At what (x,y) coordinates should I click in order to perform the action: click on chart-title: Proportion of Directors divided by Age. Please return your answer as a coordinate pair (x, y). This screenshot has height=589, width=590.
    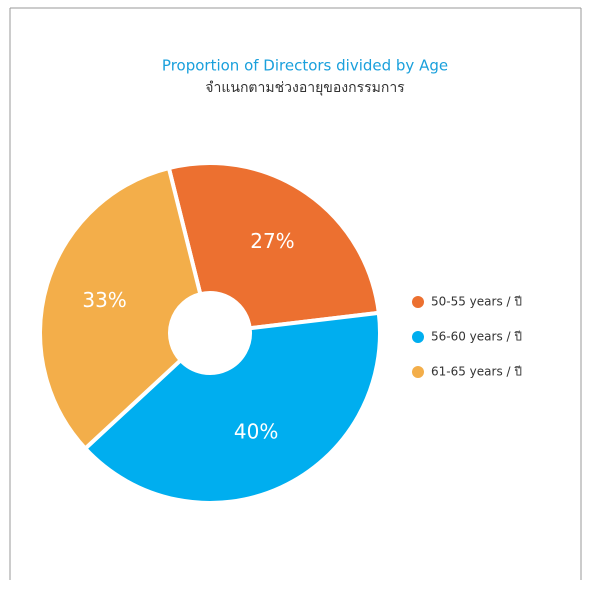
    Looking at the image, I should click on (305, 66).